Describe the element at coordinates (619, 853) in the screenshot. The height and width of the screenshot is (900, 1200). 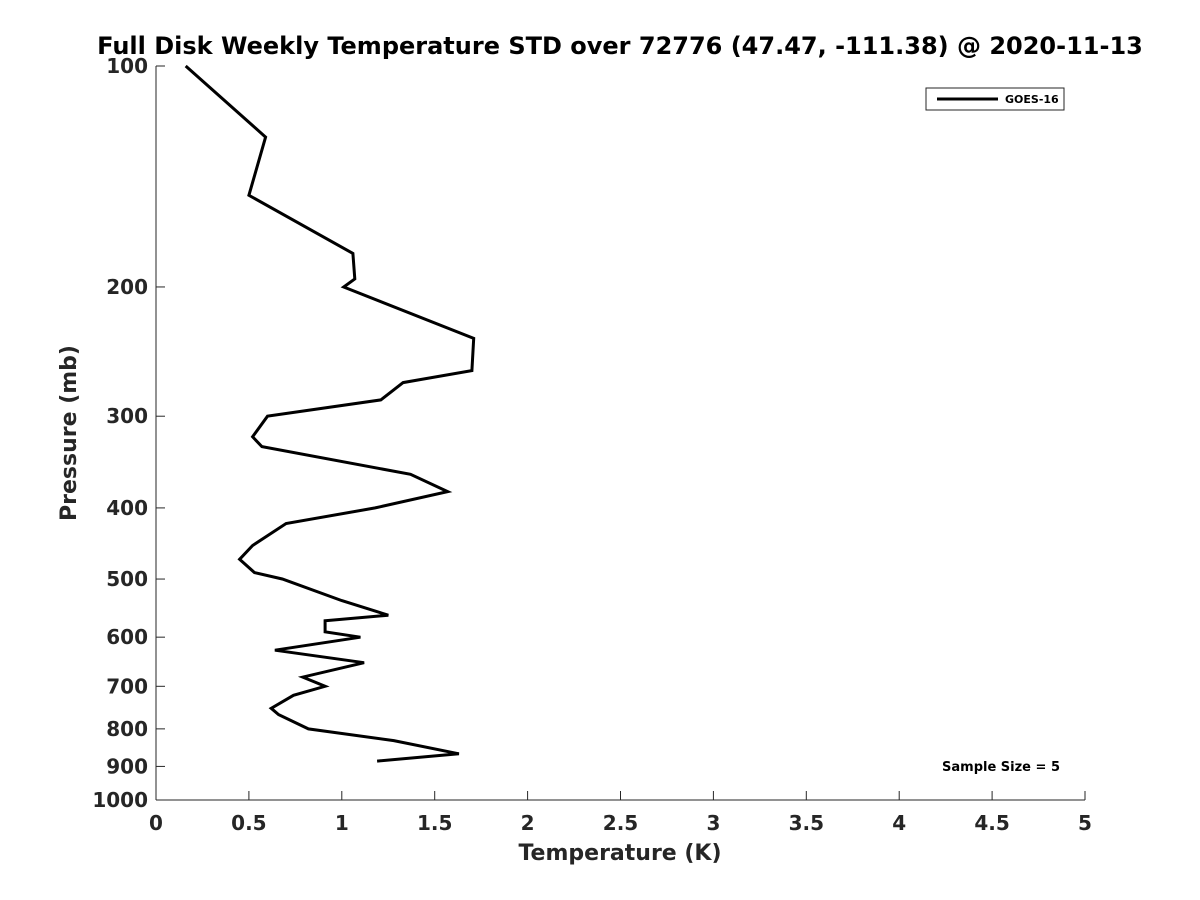
I see `x-axis-label: Temperature (K)` at that location.